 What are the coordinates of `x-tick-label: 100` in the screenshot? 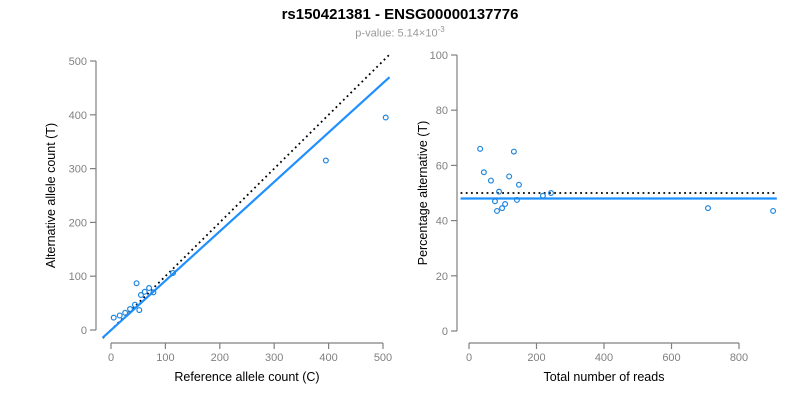 It's located at (165, 358).